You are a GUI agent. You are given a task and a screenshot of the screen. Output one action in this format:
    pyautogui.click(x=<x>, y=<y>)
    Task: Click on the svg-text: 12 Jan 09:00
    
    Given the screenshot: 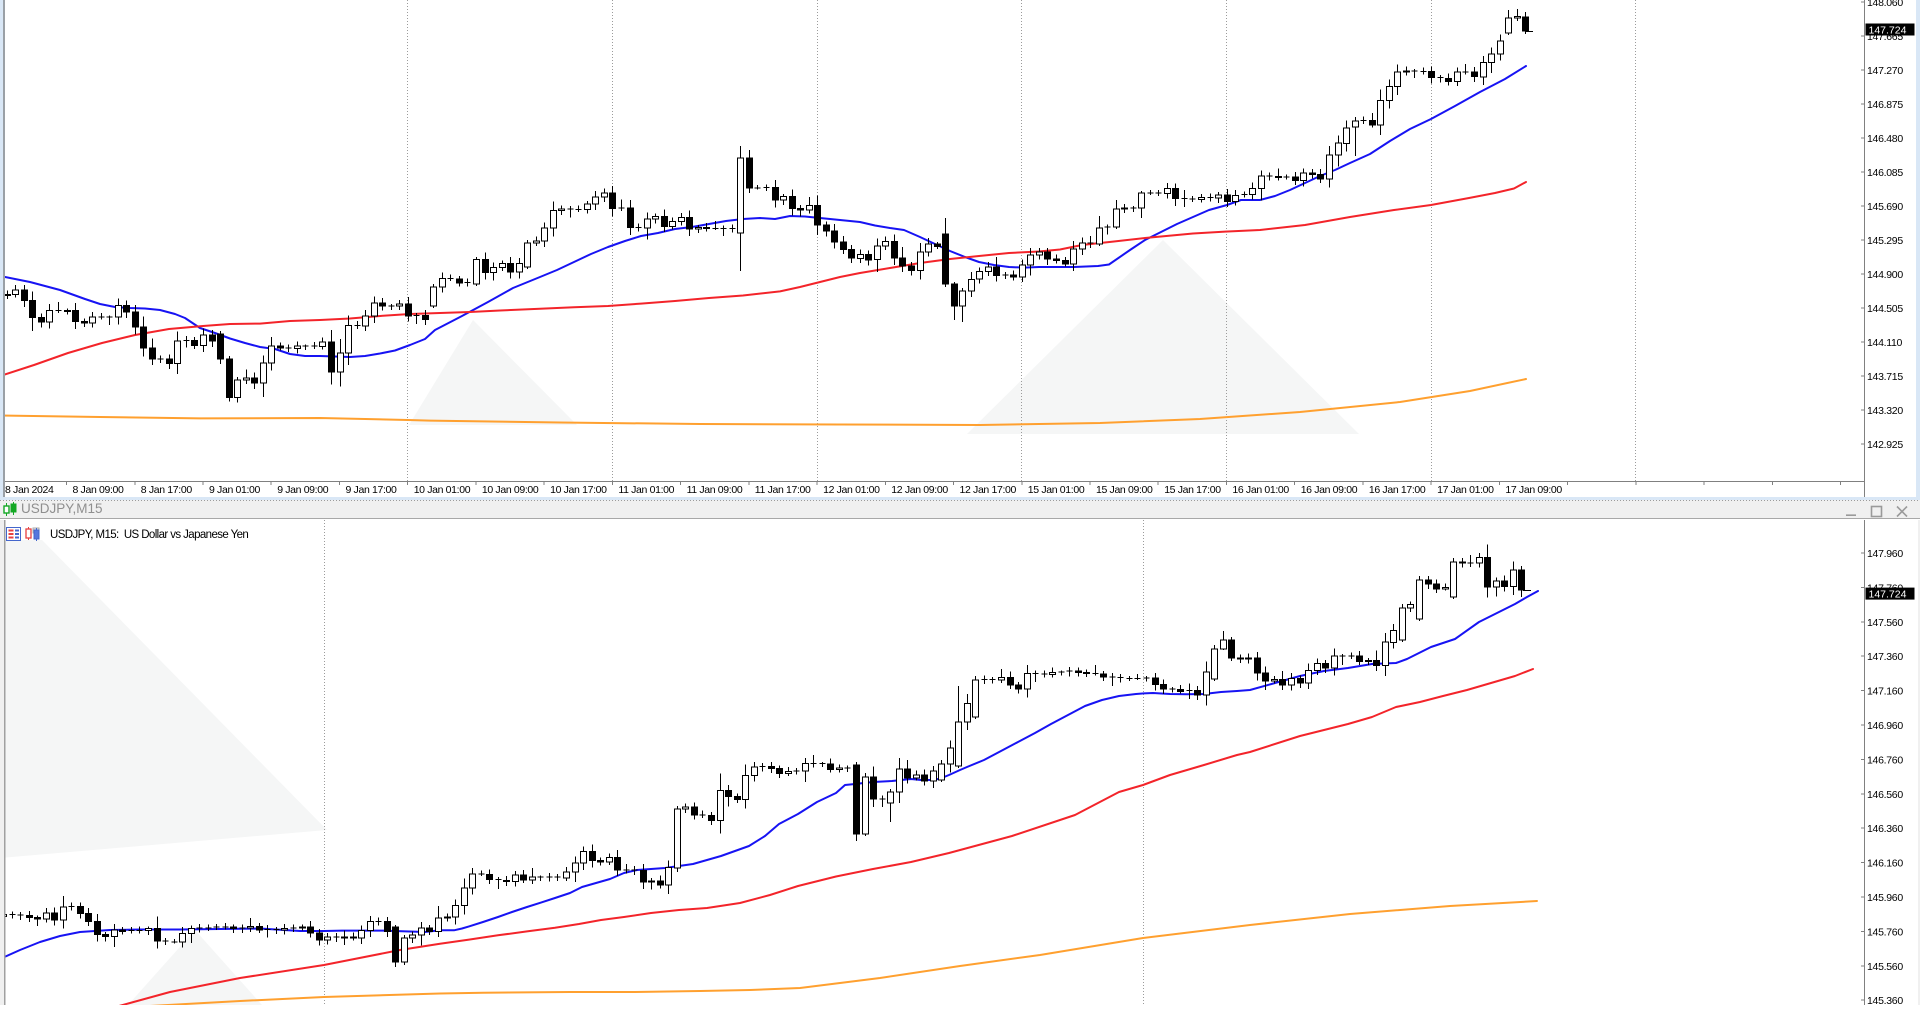 What is the action you would take?
    pyautogui.click(x=919, y=490)
    